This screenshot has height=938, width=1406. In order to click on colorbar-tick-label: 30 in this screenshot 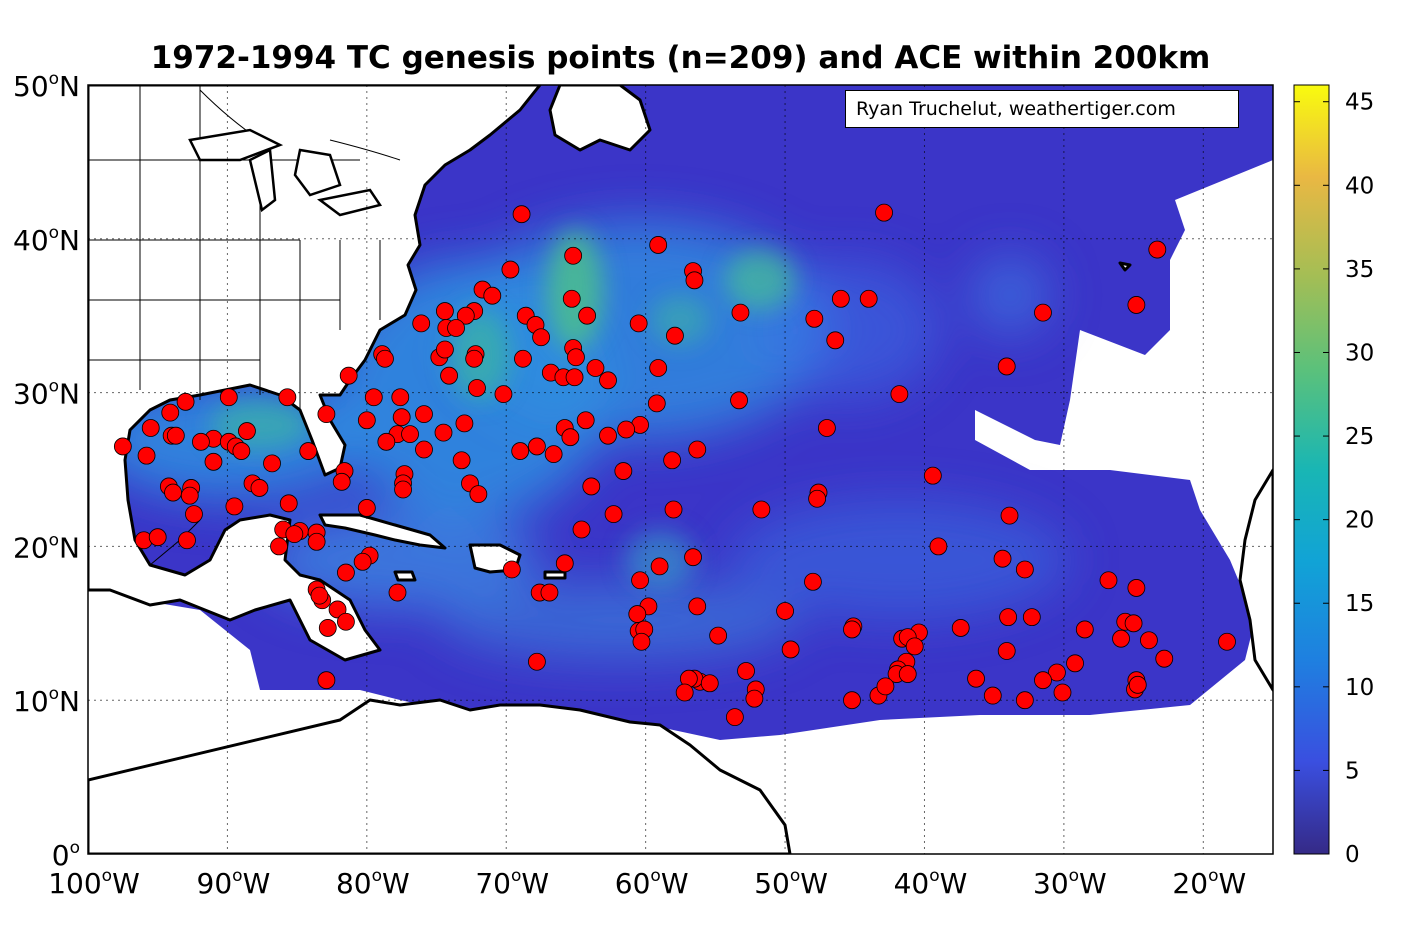, I will do `click(1359, 353)`.